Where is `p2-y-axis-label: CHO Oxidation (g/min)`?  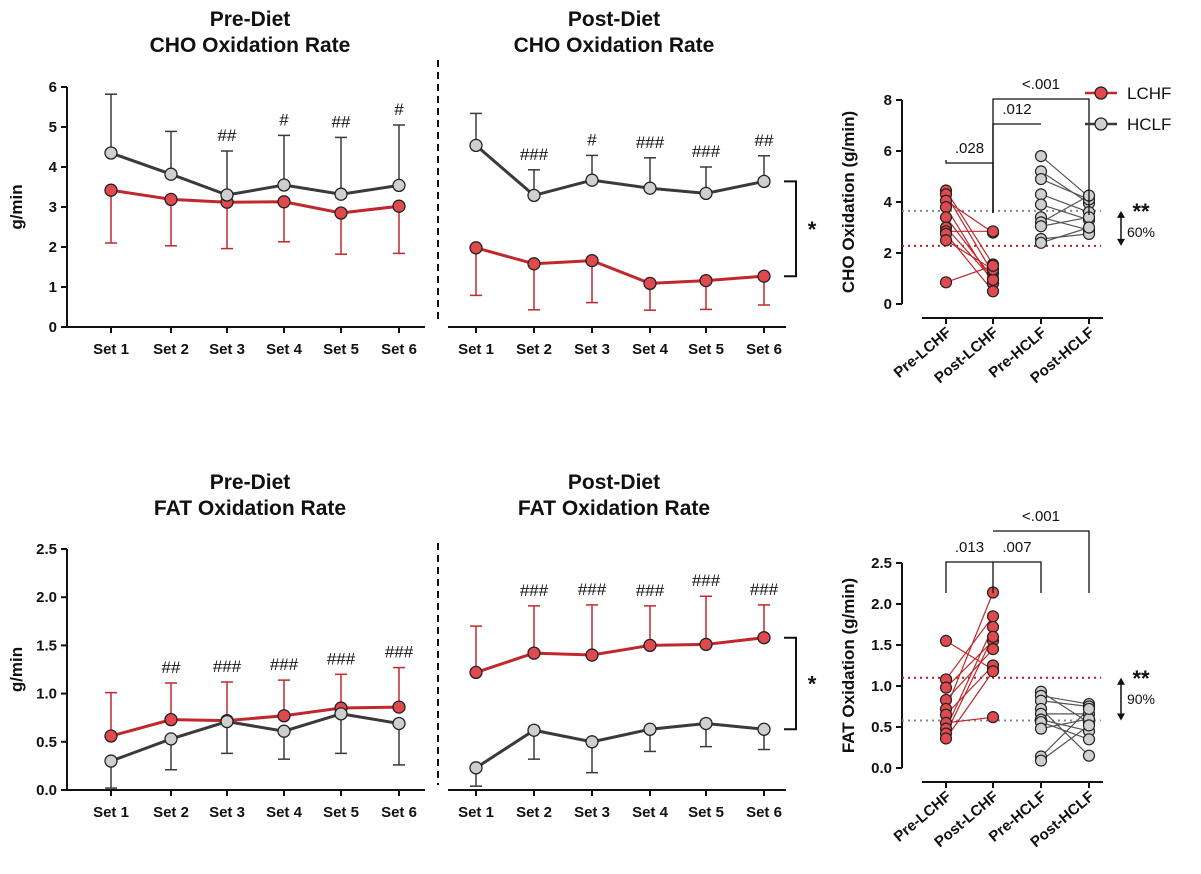 p2-y-axis-label: CHO Oxidation (g/min) is located at coordinates (848, 202).